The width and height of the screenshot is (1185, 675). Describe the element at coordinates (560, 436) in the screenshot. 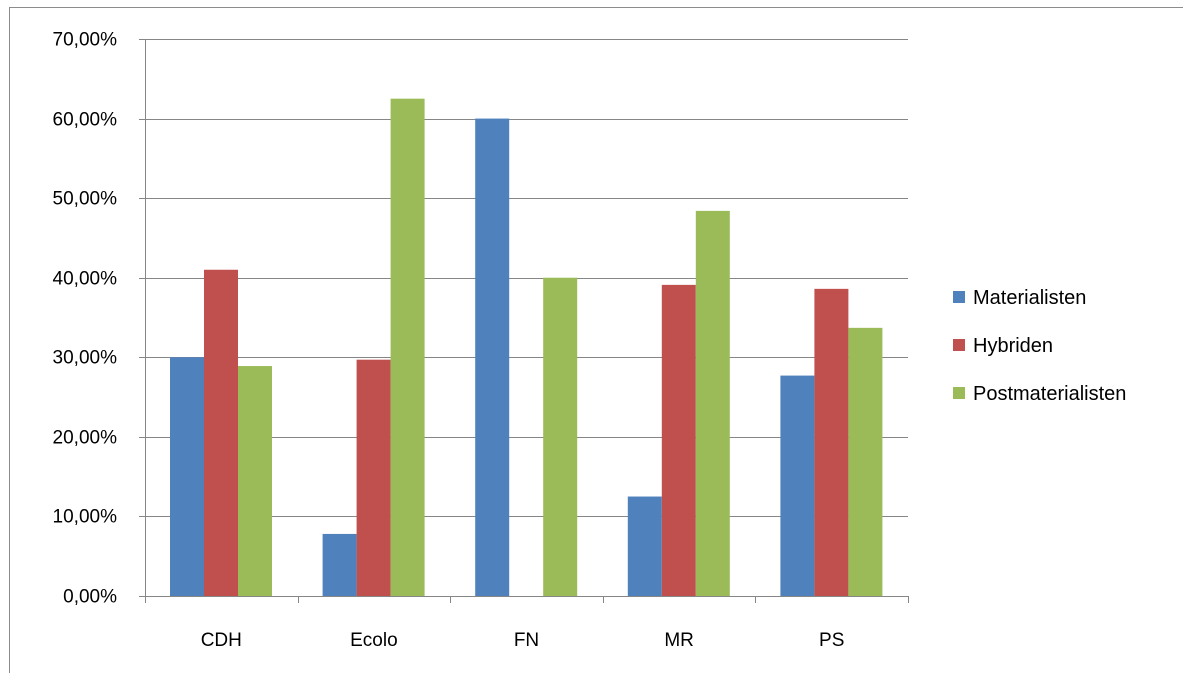

I see `bar-postmaterialisten-fn` at that location.